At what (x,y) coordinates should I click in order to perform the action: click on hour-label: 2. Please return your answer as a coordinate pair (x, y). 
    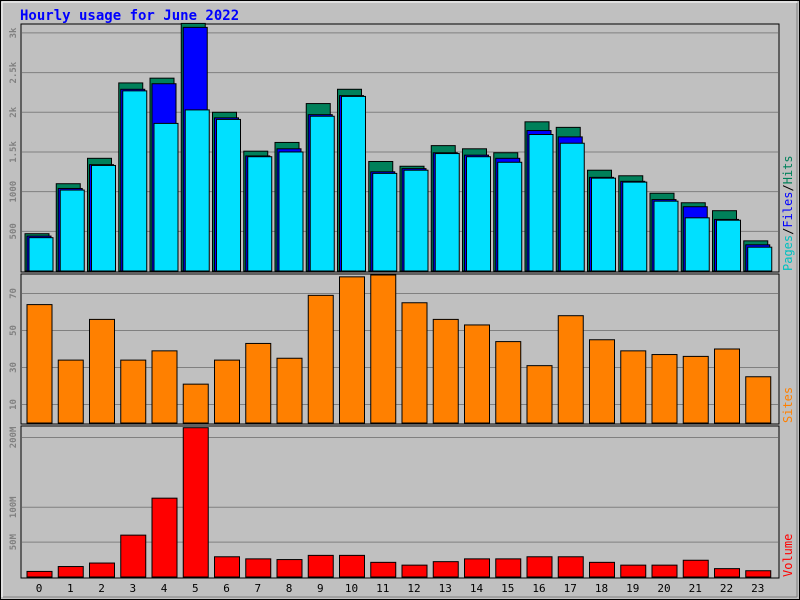
    Looking at the image, I should click on (101, 588).